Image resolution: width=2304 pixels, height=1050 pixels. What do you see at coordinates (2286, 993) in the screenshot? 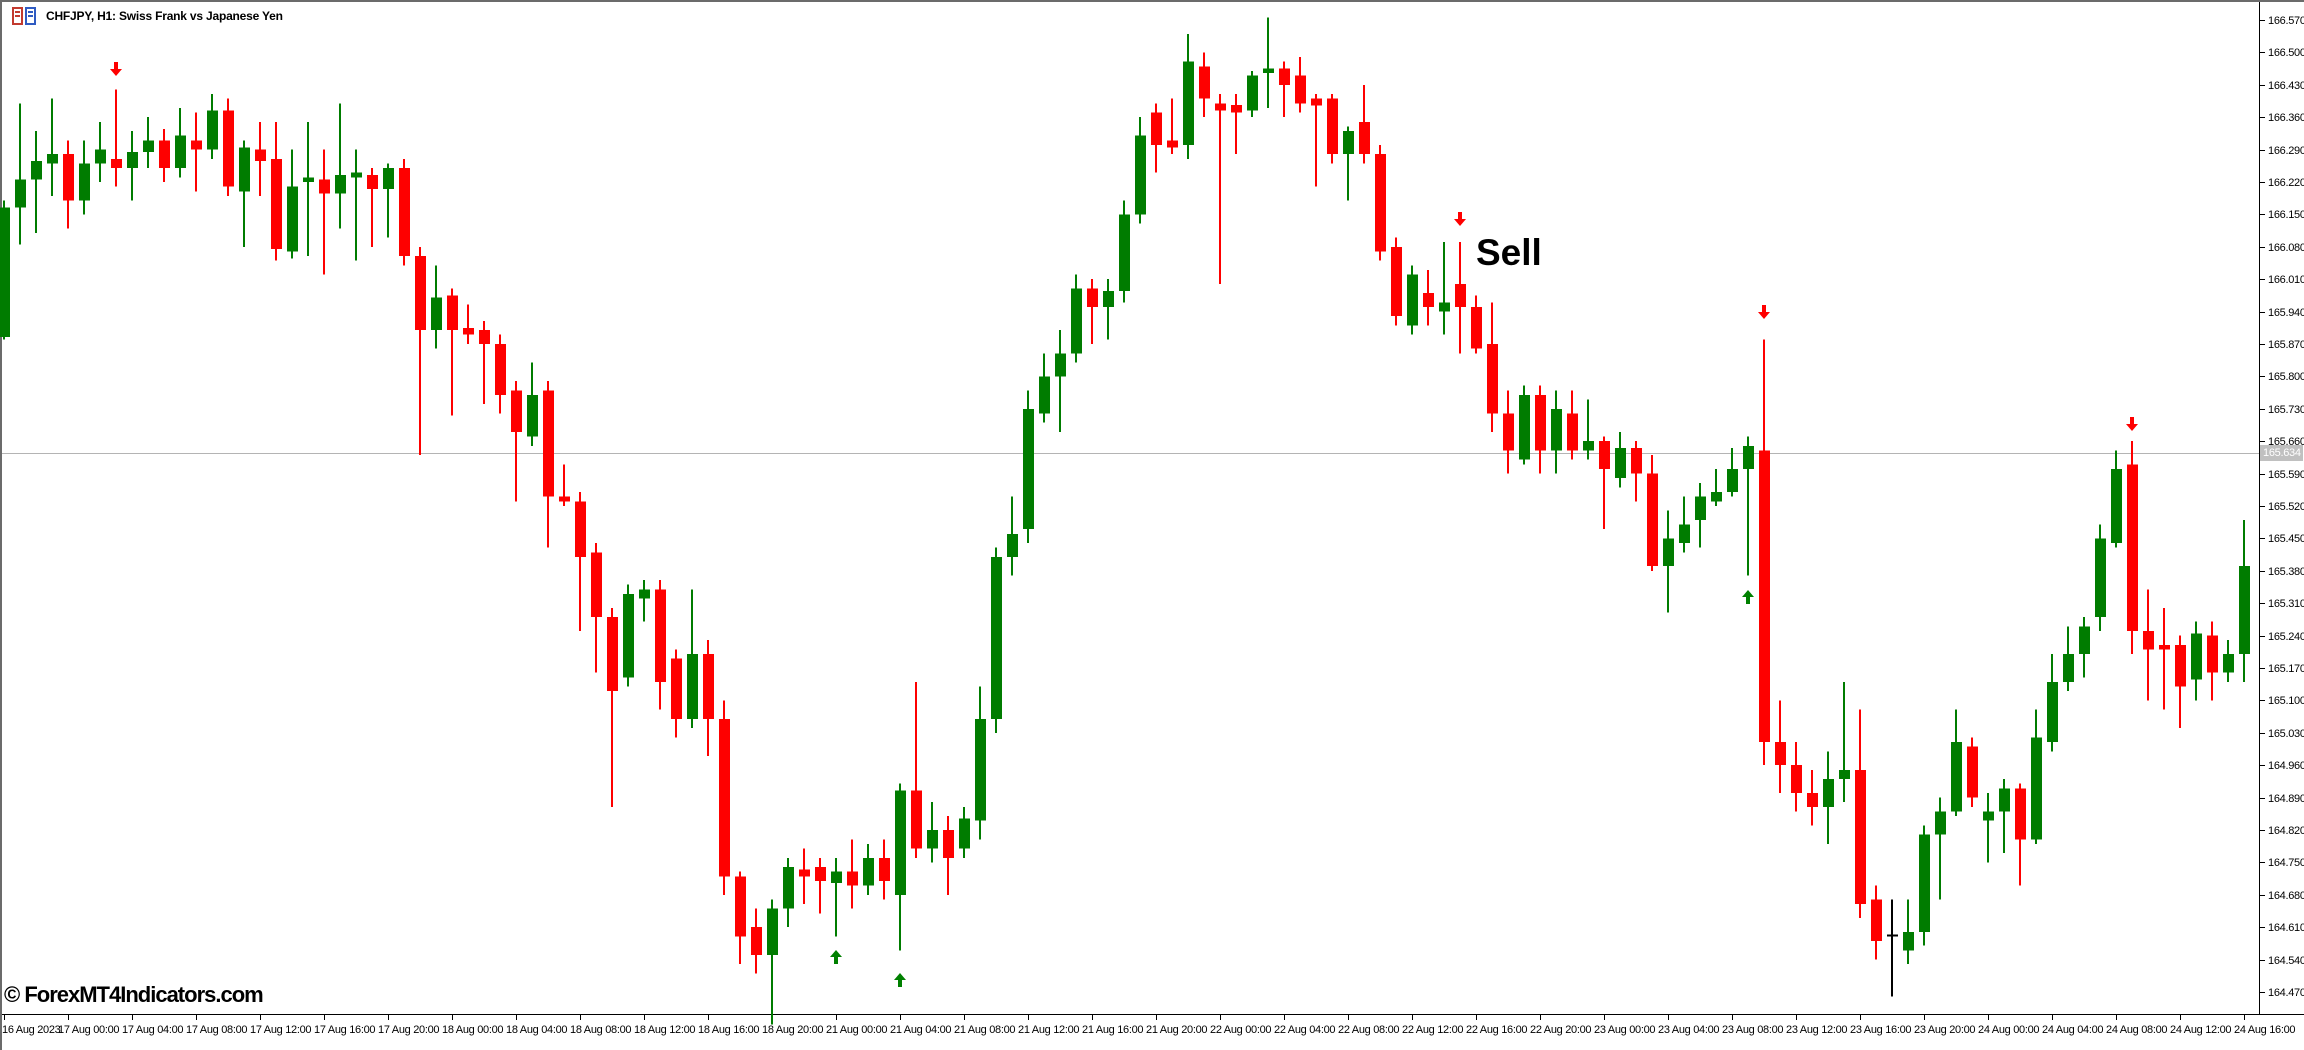
I see `price-axis-label: 164.470` at bounding box center [2286, 993].